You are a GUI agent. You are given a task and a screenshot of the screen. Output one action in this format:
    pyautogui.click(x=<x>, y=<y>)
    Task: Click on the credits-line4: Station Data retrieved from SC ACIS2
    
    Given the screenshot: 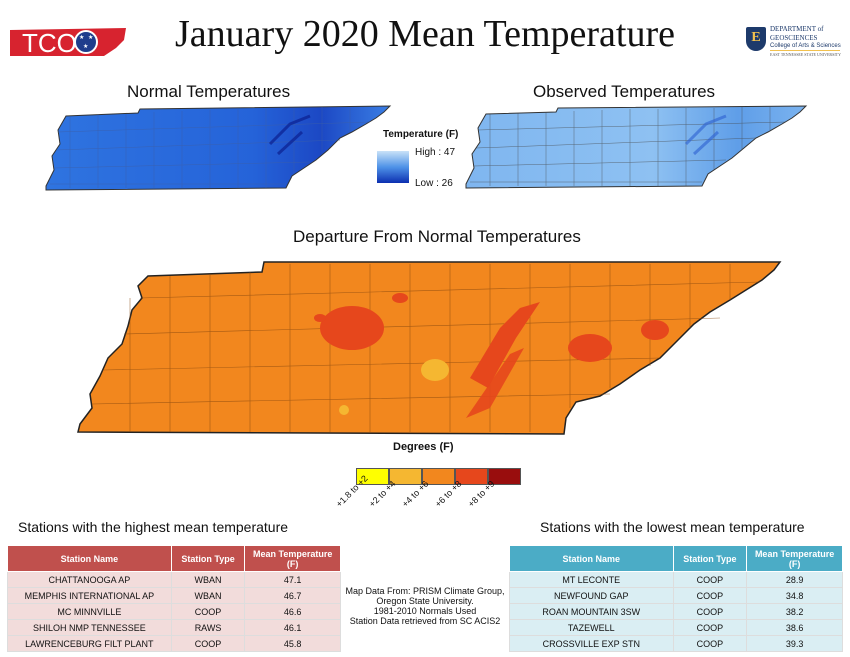 What is the action you would take?
    pyautogui.click(x=425, y=621)
    